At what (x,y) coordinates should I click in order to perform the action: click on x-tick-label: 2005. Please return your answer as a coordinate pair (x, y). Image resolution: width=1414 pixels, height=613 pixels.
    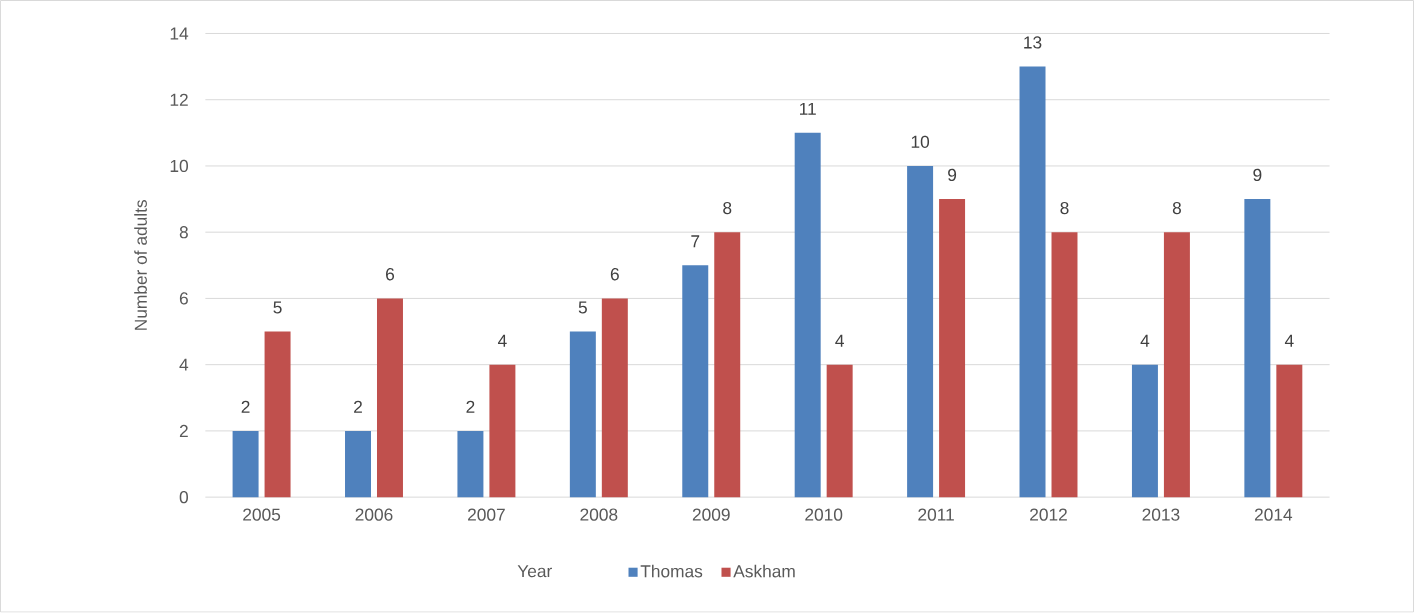
    Looking at the image, I should click on (262, 514).